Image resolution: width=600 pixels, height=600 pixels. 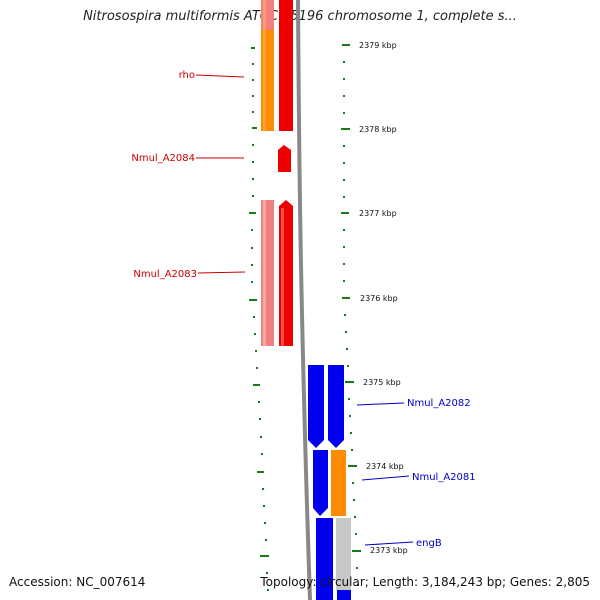 I want to click on outer-tick-scale, so click(x=351, y=315).